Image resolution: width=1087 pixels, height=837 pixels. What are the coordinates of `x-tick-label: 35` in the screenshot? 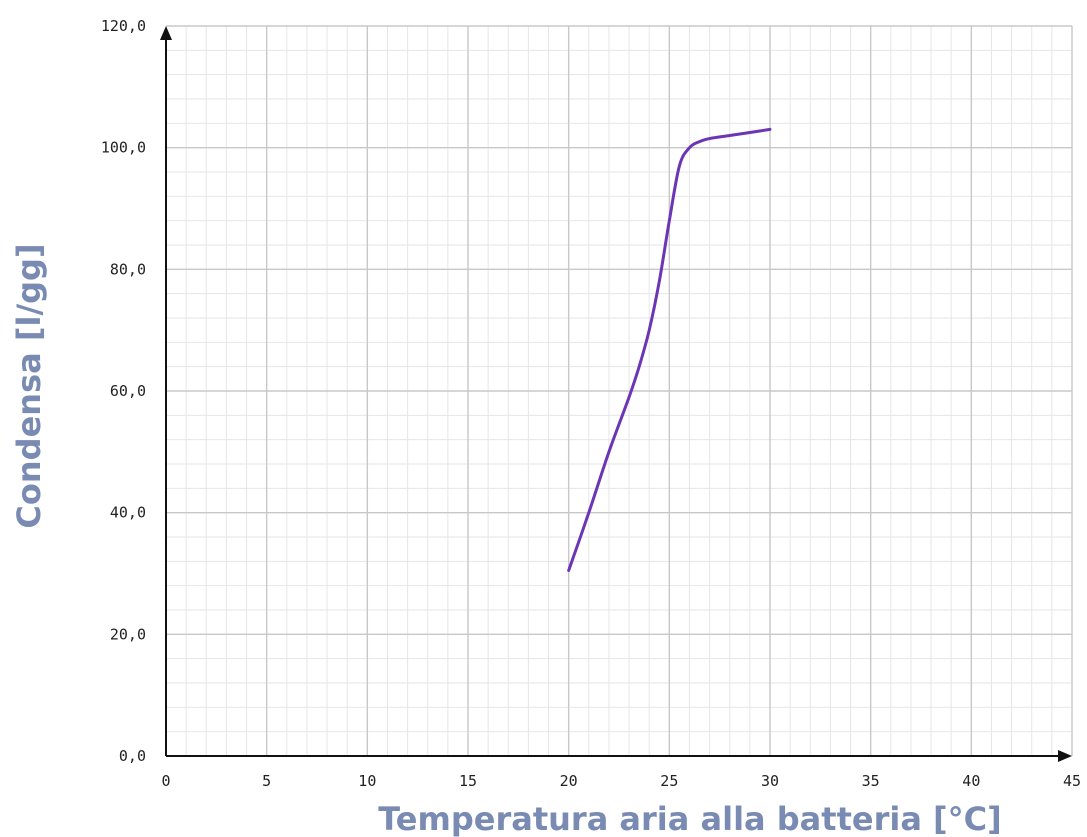 It's located at (871, 781).